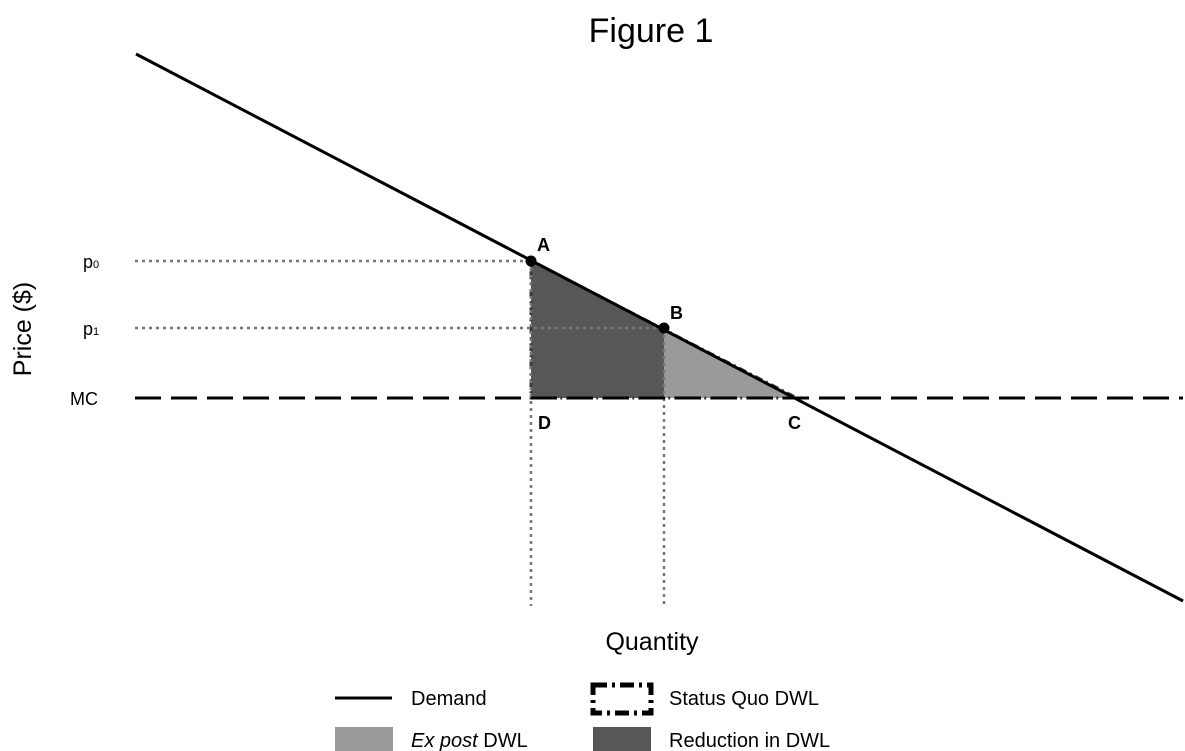 Image resolution: width=1185 pixels, height=751 pixels. What do you see at coordinates (91, 262) in the screenshot?
I see `y-tick-p0: p0` at bounding box center [91, 262].